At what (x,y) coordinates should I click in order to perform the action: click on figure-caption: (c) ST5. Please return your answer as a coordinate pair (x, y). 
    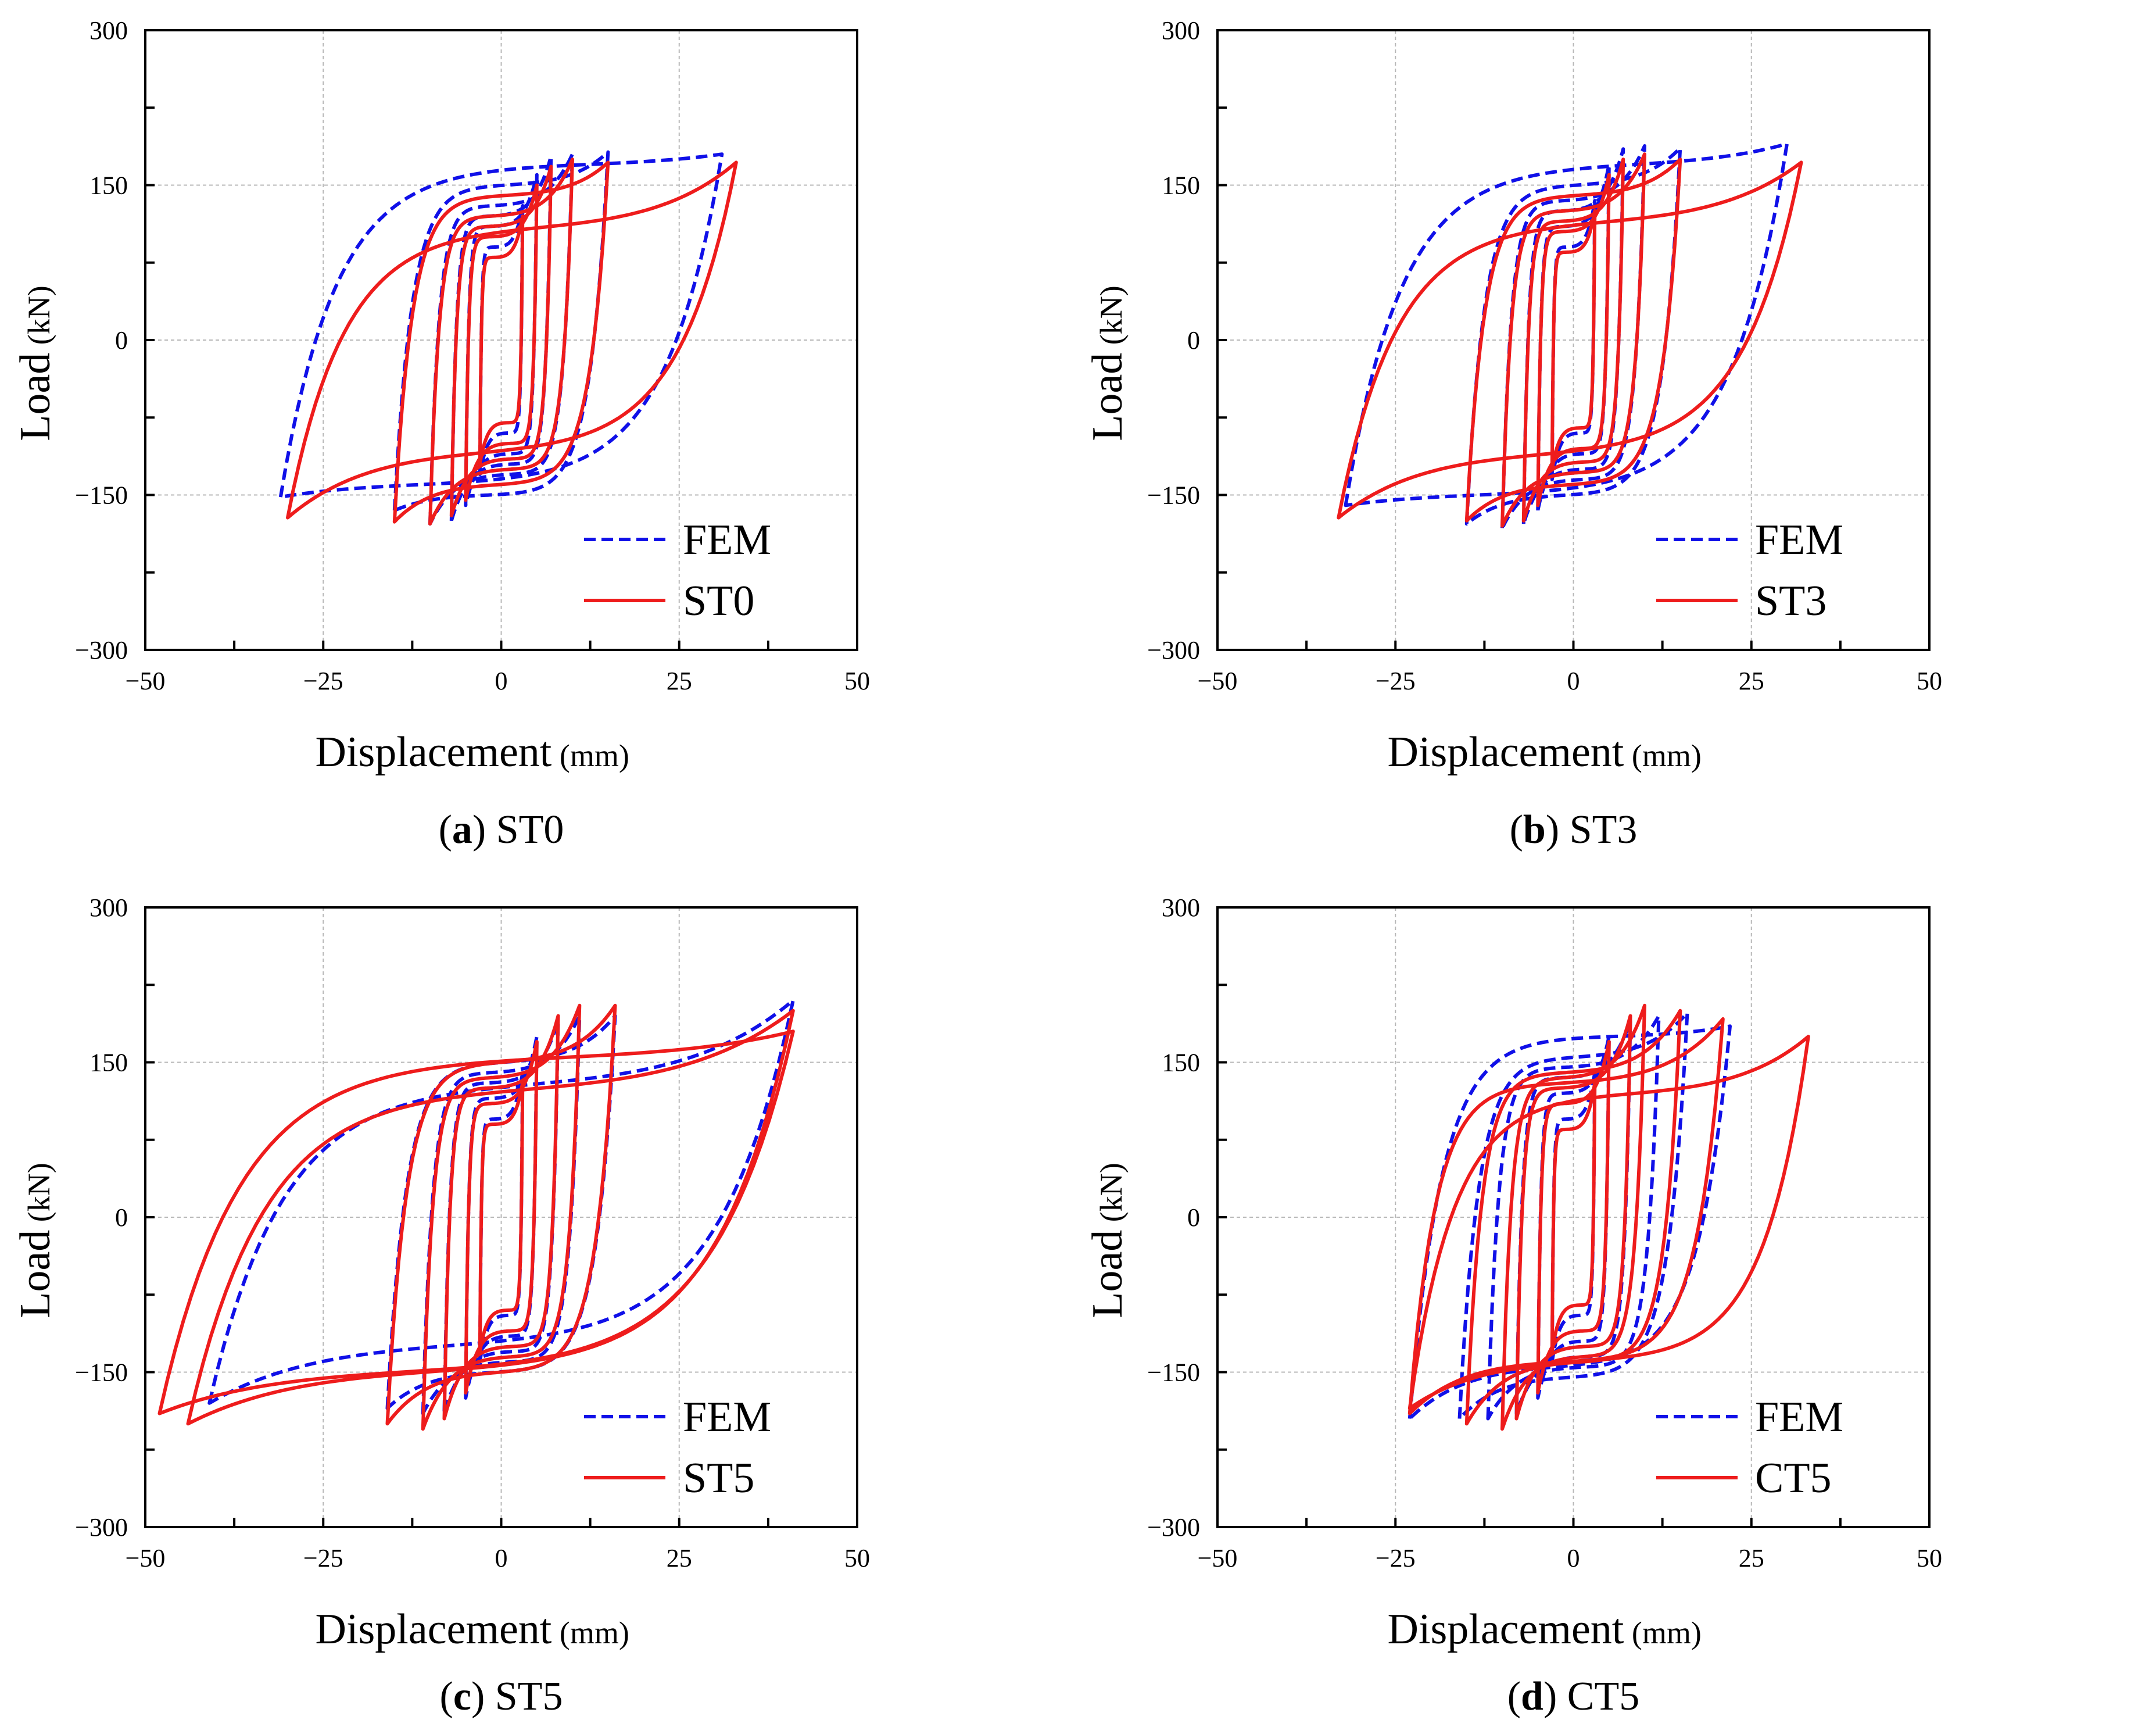
    Looking at the image, I should click on (501, 1696).